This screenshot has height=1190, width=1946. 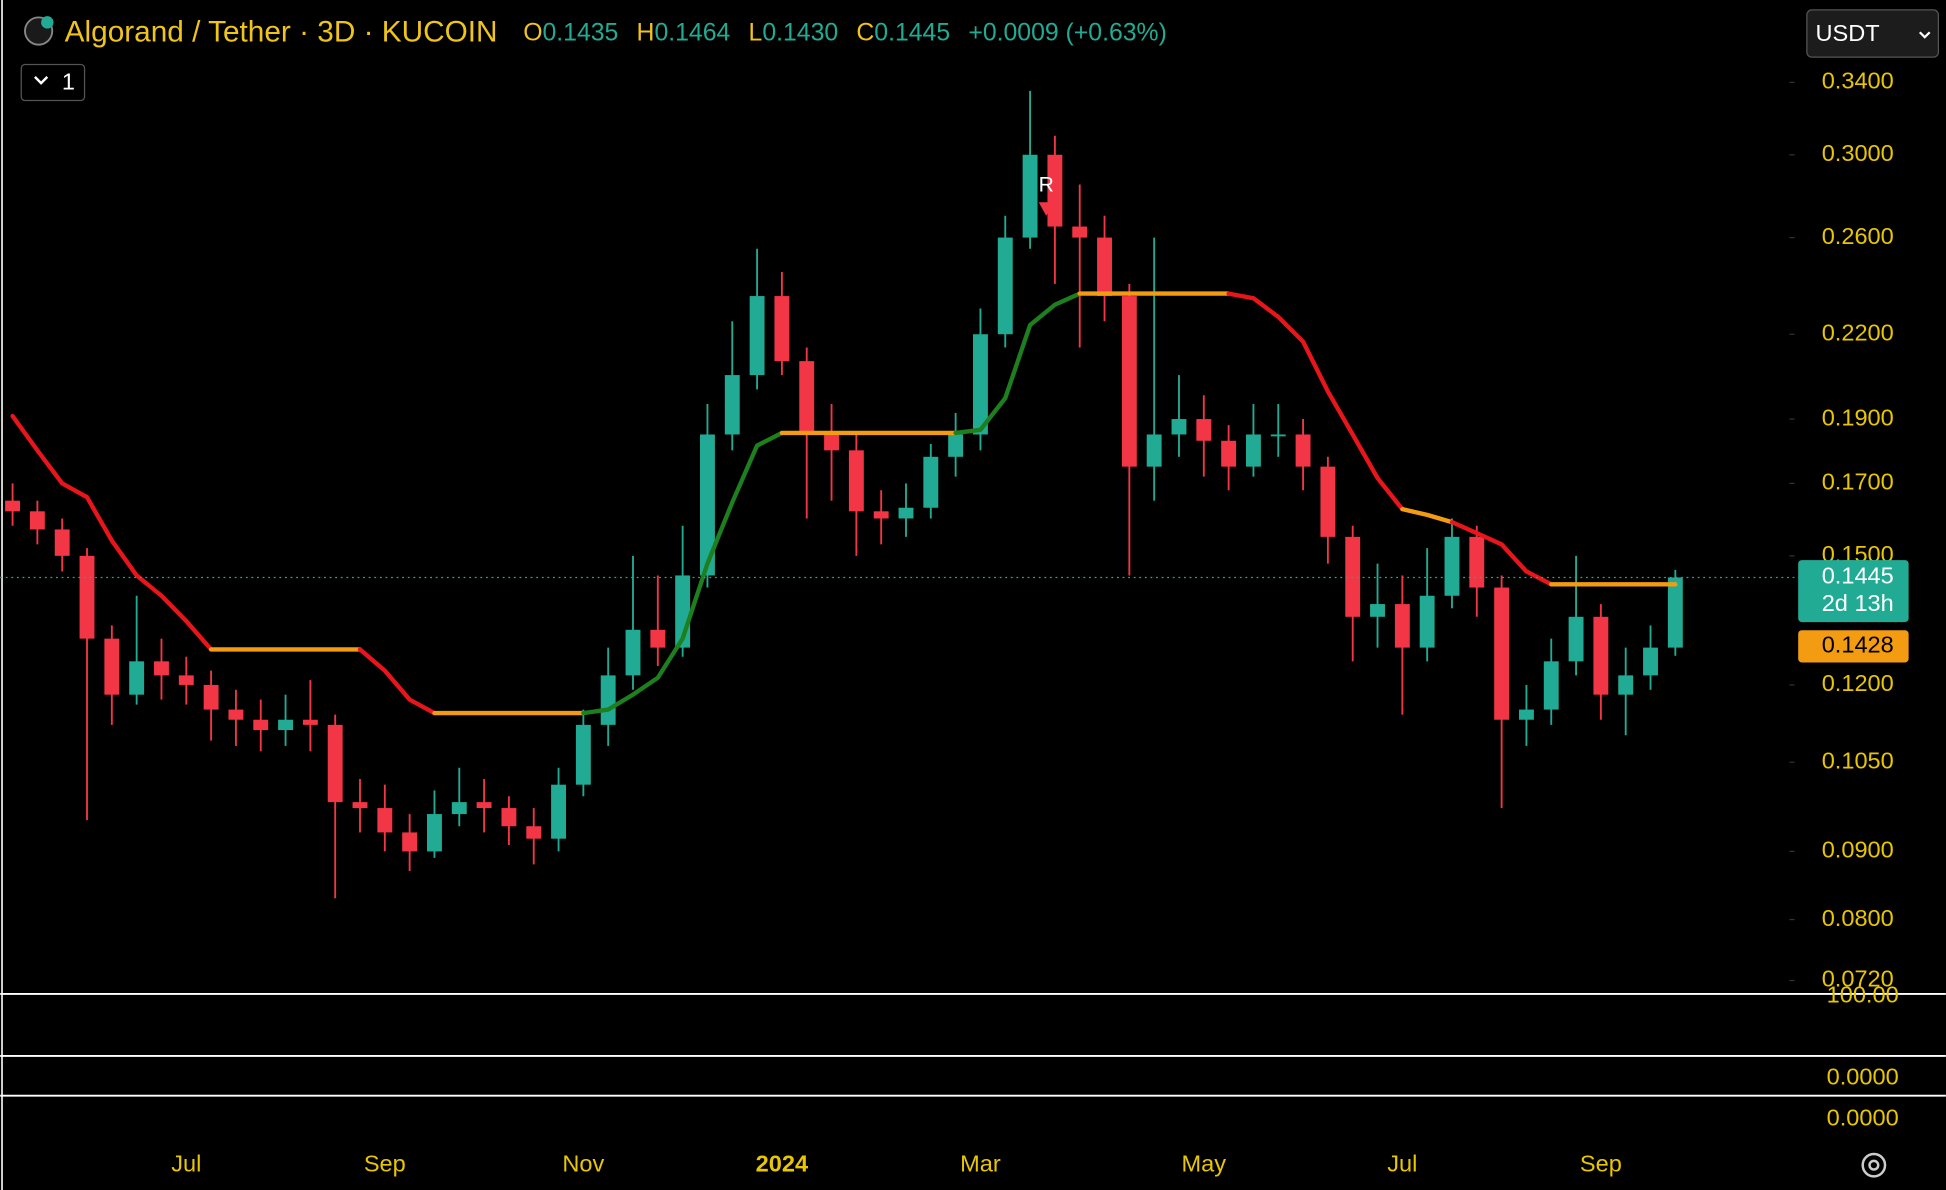 What do you see at coordinates (1858, 683) in the screenshot?
I see `y-tick-label: 0.1200` at bounding box center [1858, 683].